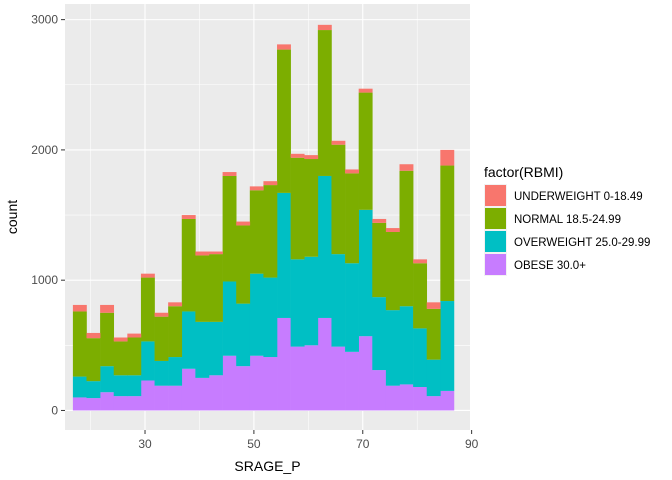 This screenshot has height=480, width=672. Describe the element at coordinates (552, 218) in the screenshot. I see `legend-item: NORMAL 18.5-24.99` at that location.